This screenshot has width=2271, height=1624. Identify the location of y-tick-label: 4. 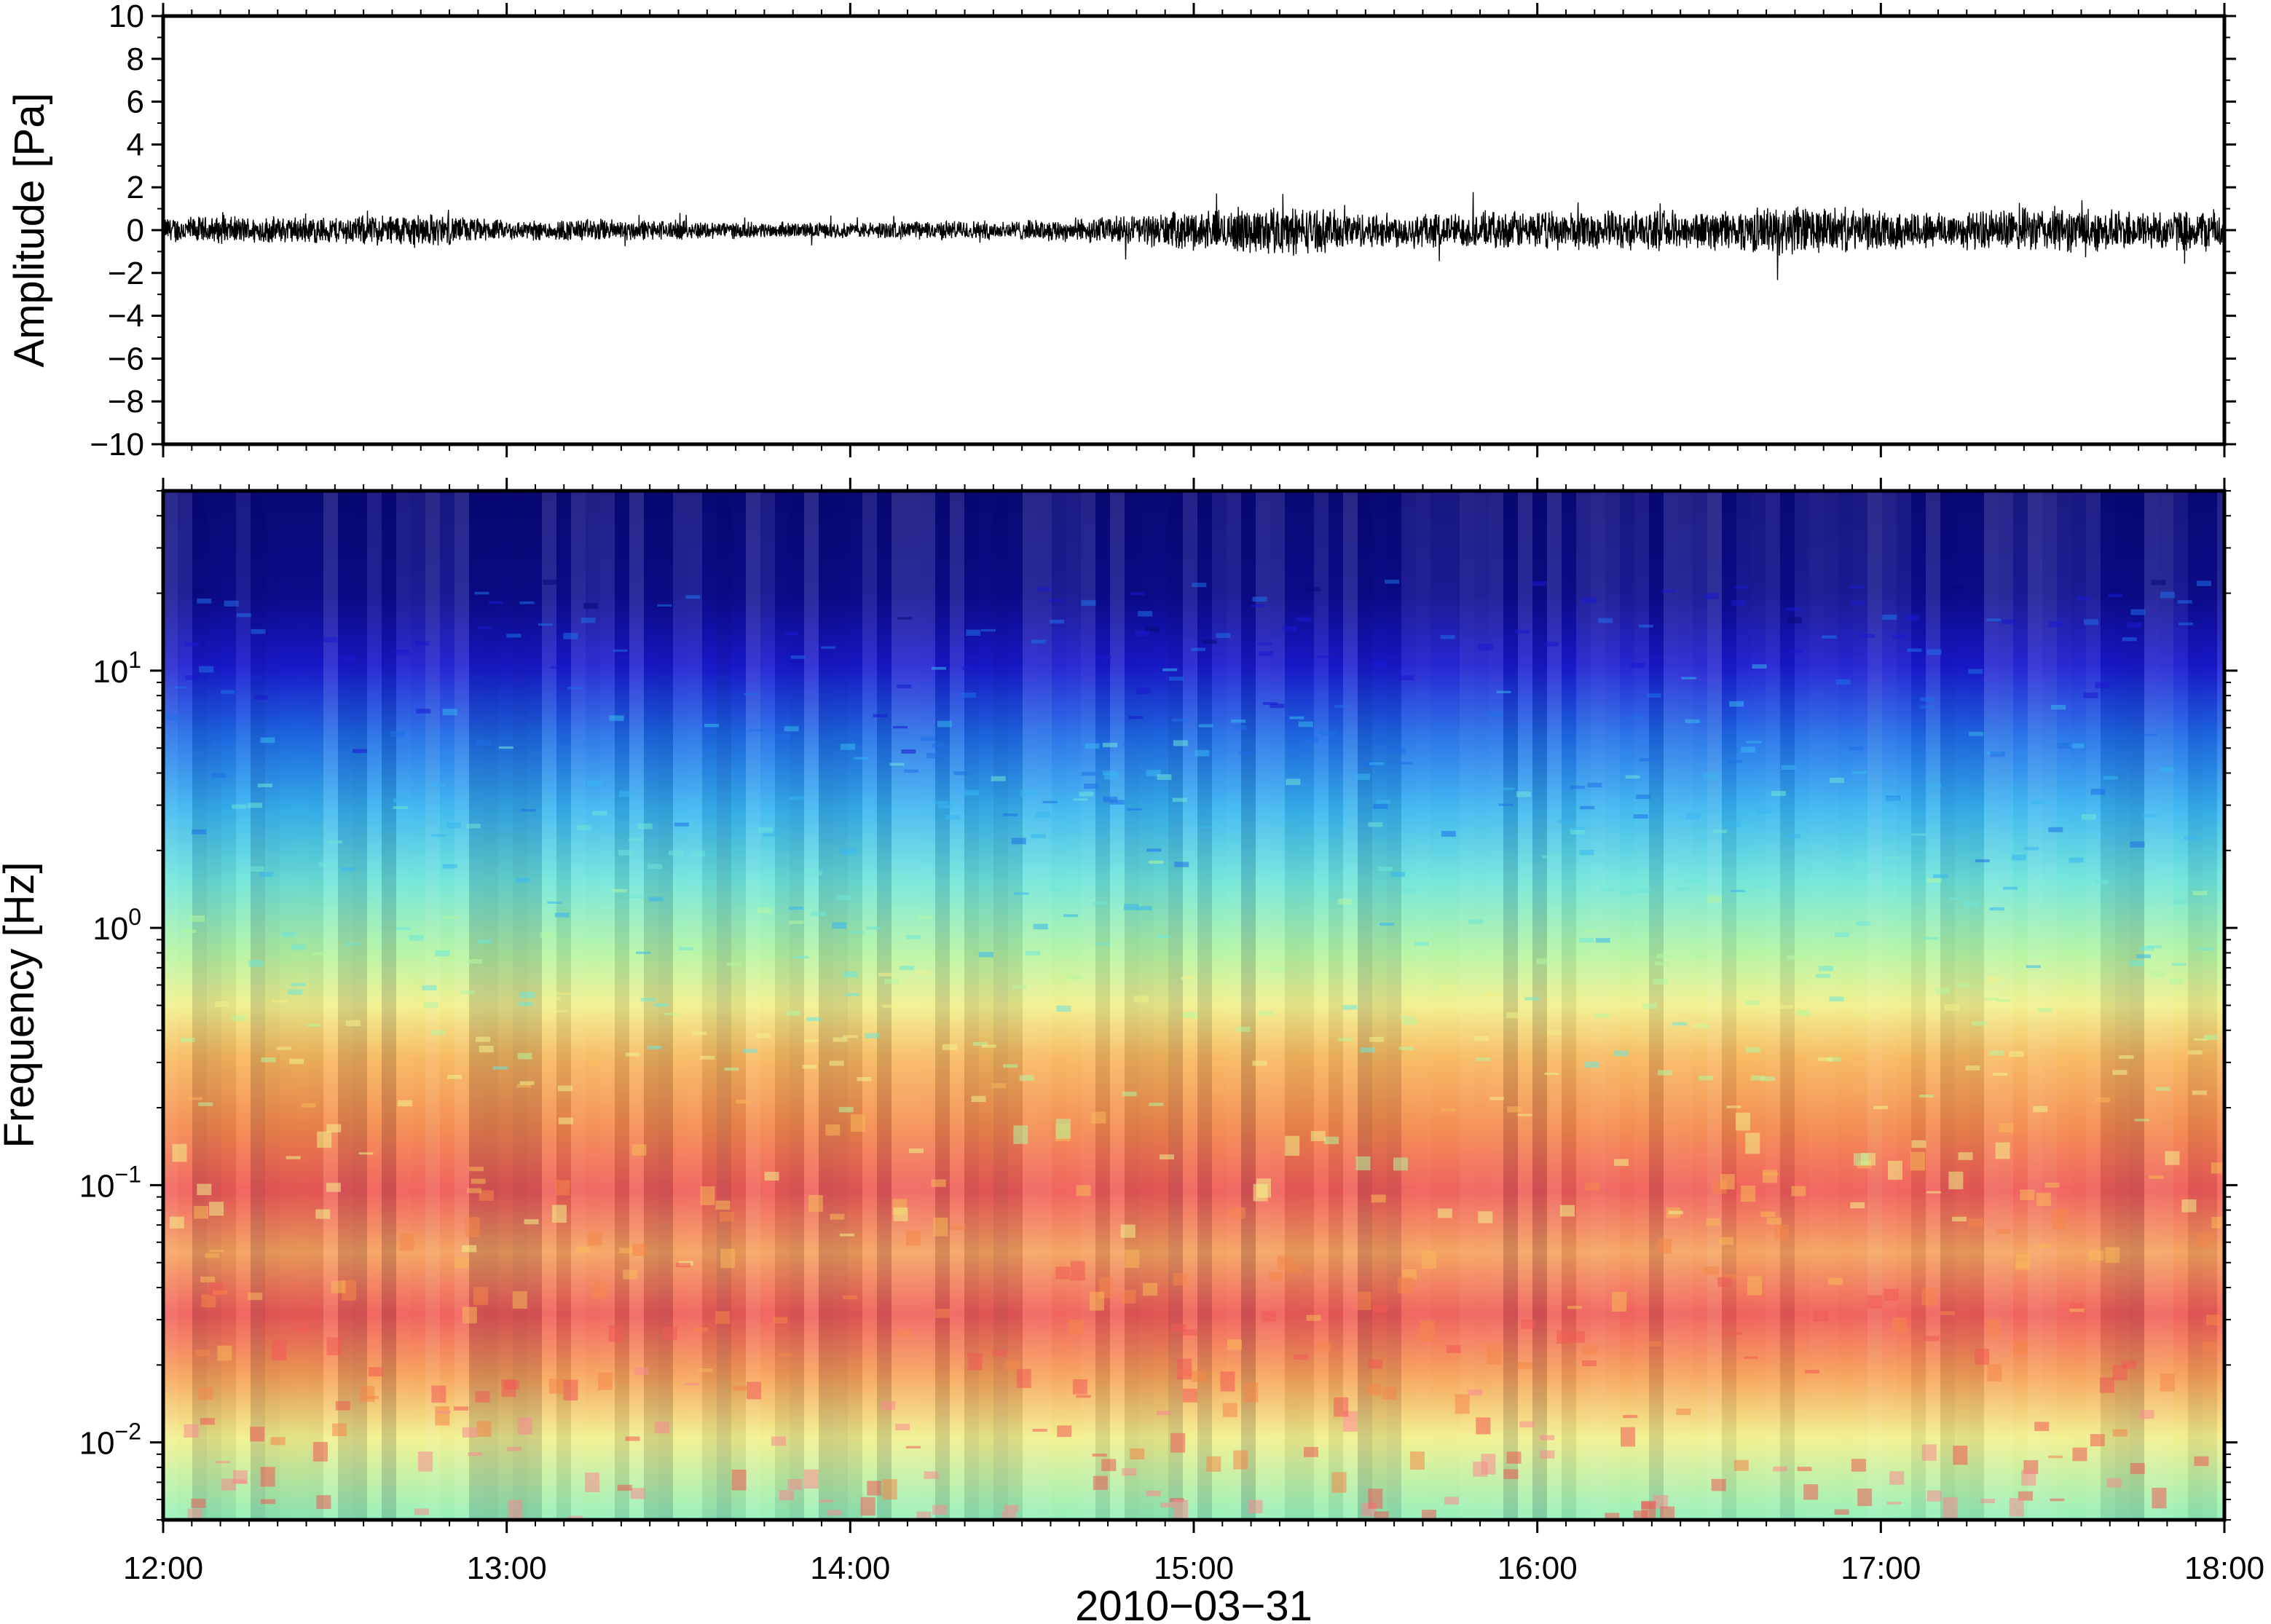
(135, 144).